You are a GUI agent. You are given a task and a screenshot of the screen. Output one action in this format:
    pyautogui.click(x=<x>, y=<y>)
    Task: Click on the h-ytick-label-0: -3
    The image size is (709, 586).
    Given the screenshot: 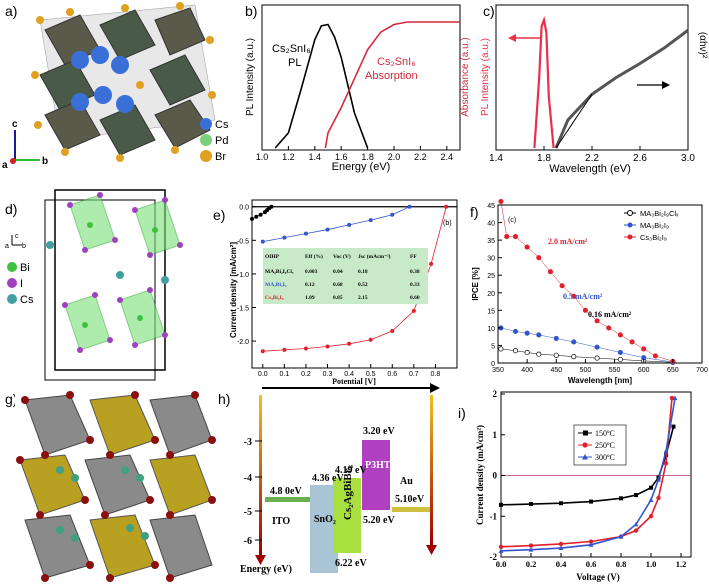 What is the action you would take?
    pyautogui.click(x=248, y=442)
    